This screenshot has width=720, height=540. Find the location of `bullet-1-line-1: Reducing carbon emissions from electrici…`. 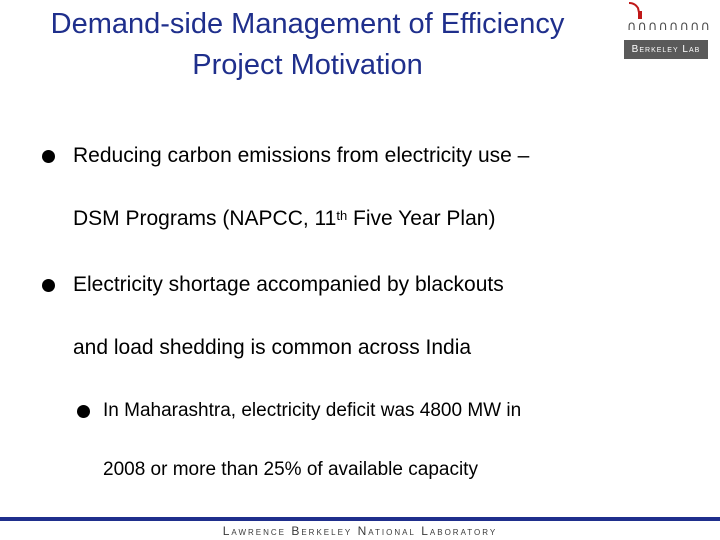

bullet-1-line-1: Reducing carbon emissions from electrici… is located at coordinates (301, 155).